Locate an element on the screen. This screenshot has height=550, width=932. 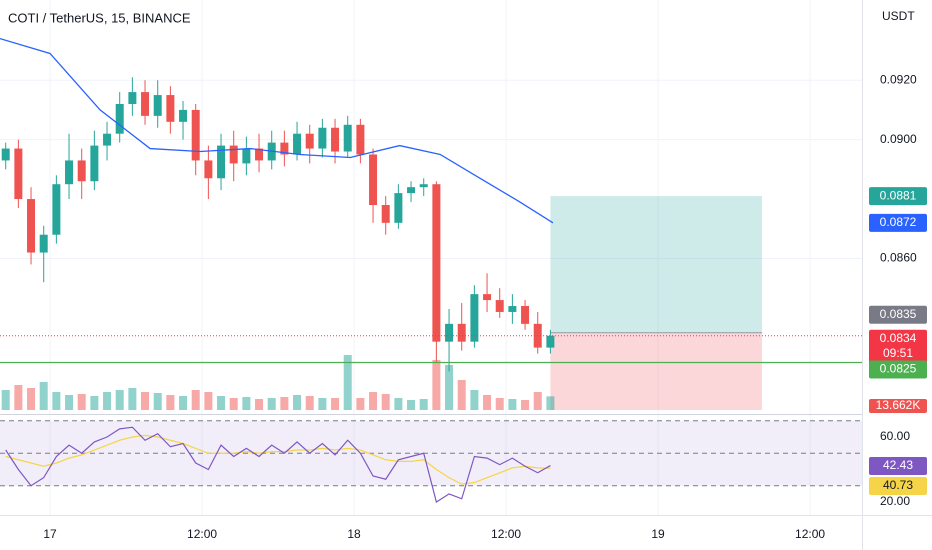
rsi-tick-label: 60.00 is located at coordinates (895, 436).